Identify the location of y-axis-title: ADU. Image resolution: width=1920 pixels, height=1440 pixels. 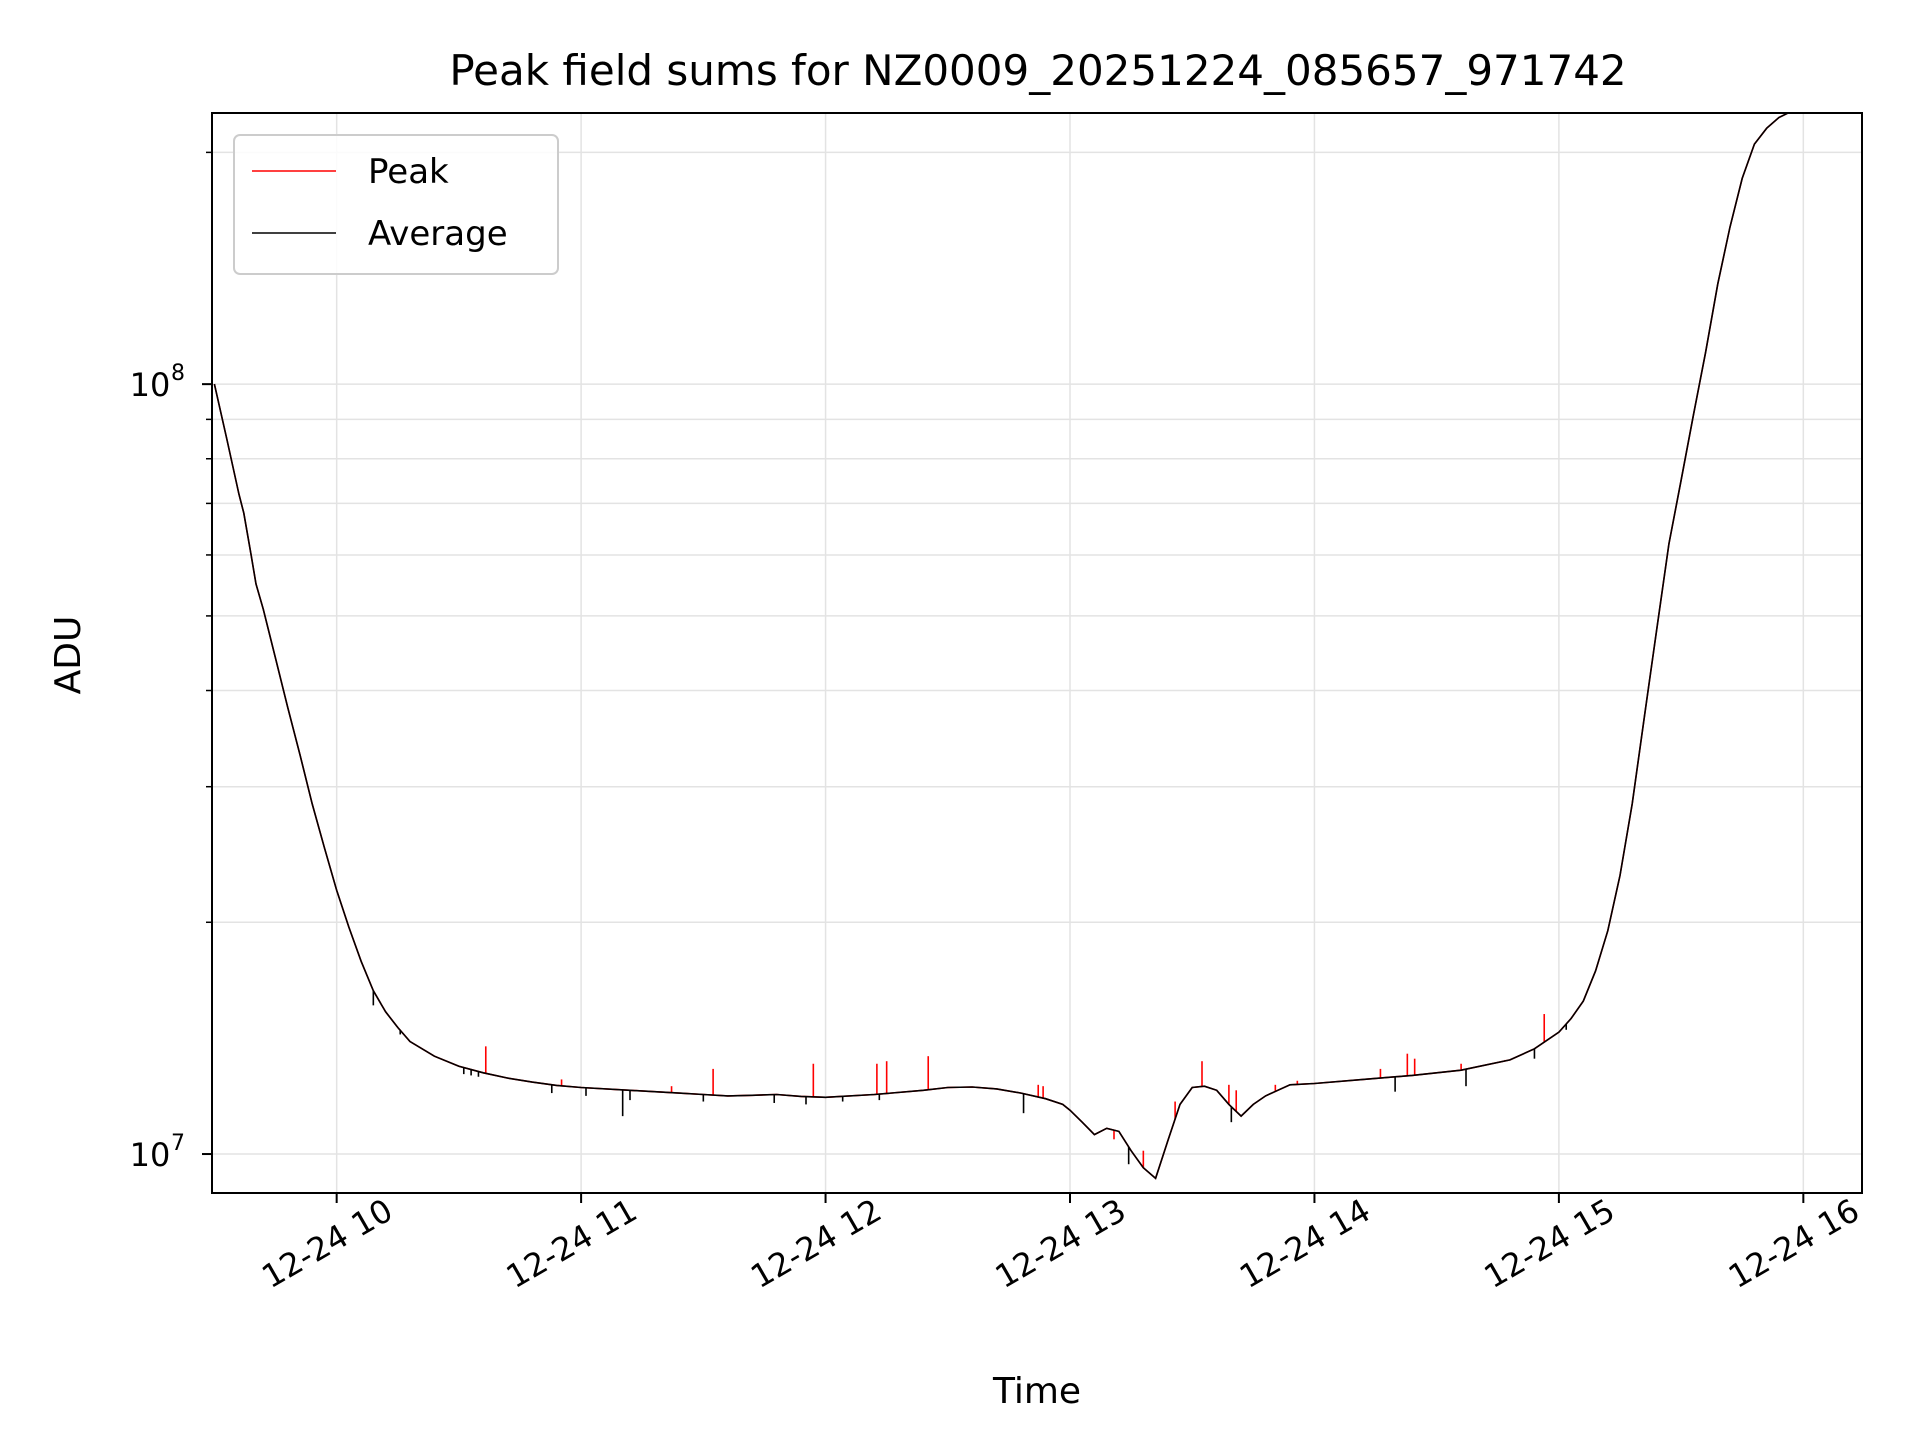
(68, 655).